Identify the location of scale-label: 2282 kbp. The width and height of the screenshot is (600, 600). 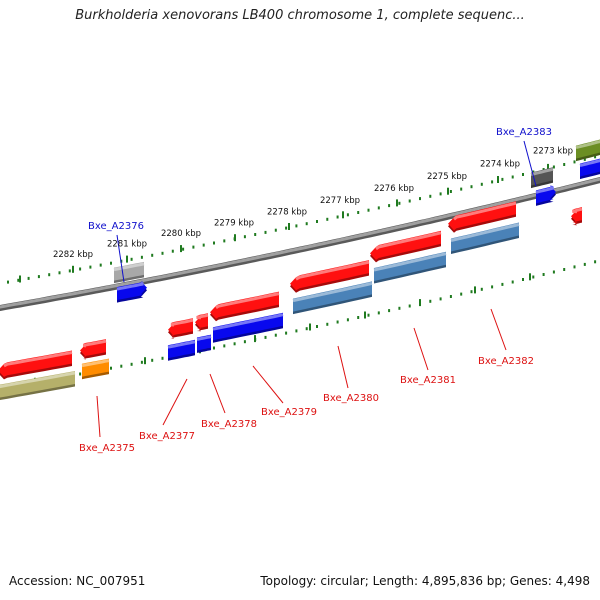
(73, 255).